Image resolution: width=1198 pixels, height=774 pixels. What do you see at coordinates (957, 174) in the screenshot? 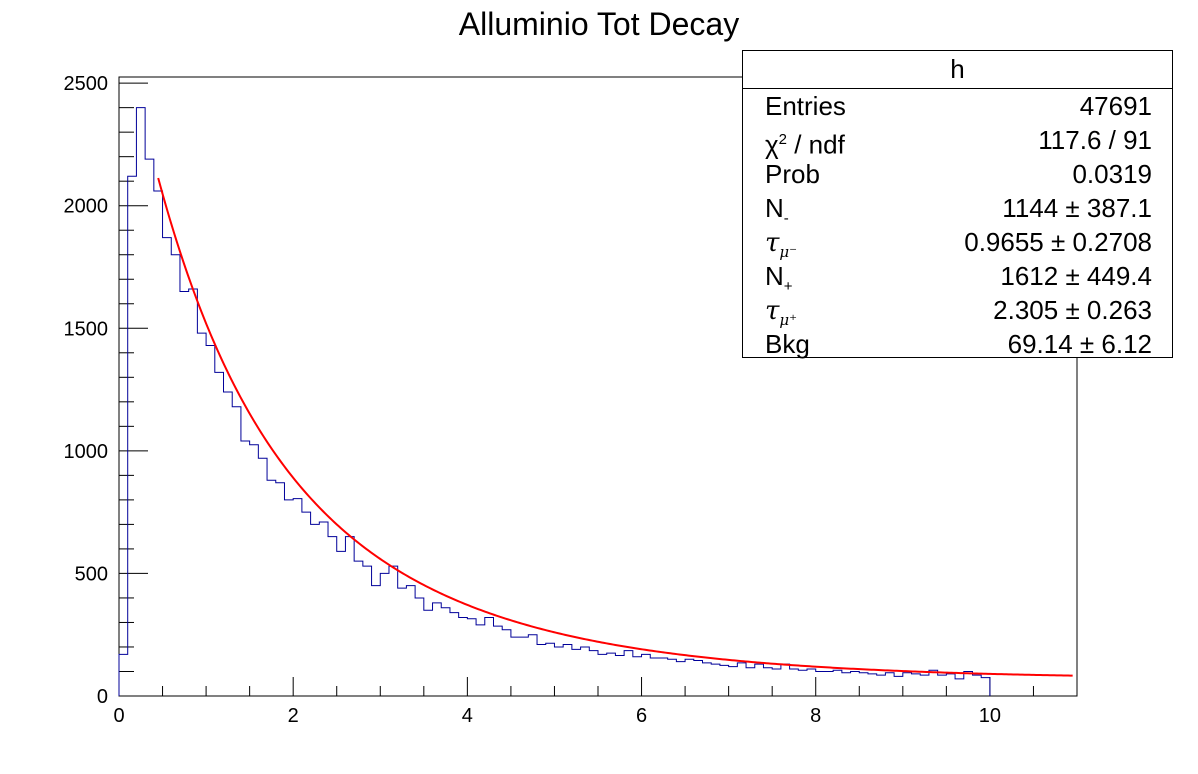
I see `stats-row: Prob 0.0319` at bounding box center [957, 174].